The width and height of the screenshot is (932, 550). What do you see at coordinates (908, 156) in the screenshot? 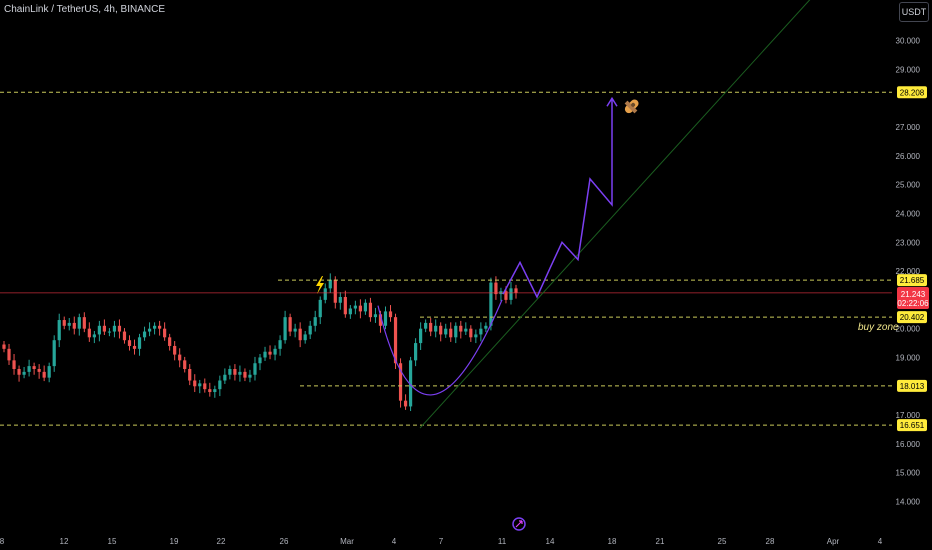
I see `y-tick-label: 26.000` at bounding box center [908, 156].